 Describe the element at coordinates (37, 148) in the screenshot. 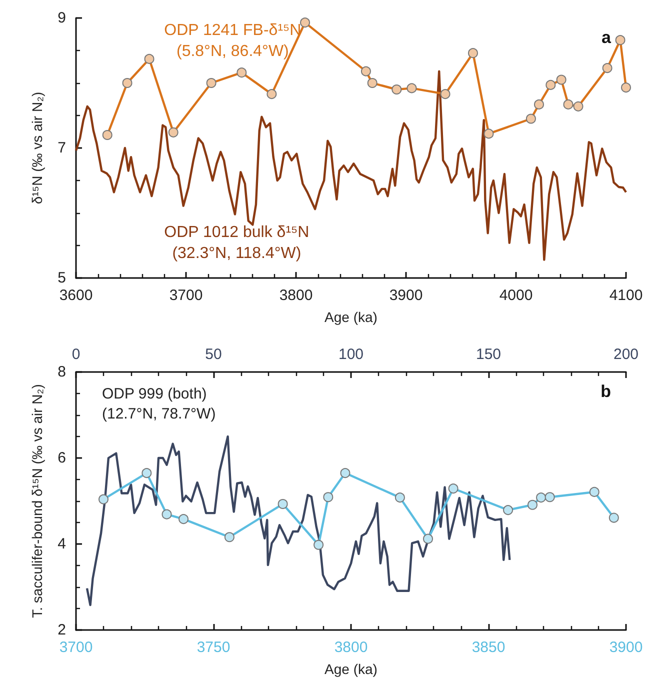

I see `y-axis-title: δ¹⁵N (‰ vs air N₂)` at that location.